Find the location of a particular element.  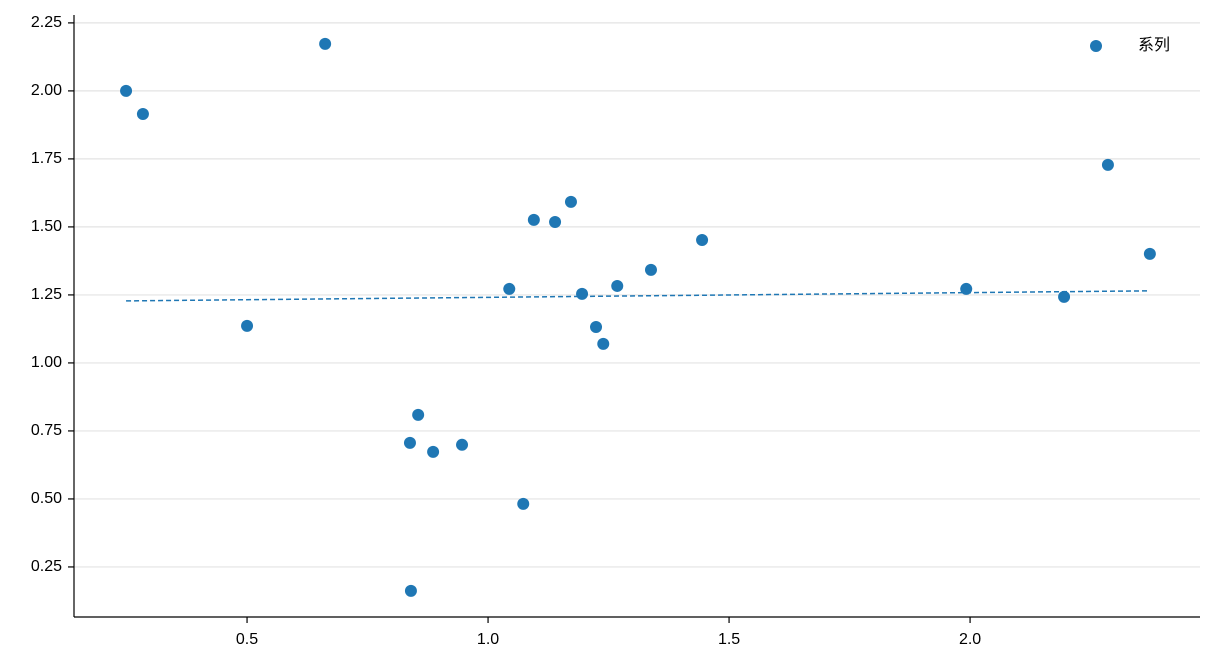

y-tick-label: 1.50 is located at coordinates (46, 226).